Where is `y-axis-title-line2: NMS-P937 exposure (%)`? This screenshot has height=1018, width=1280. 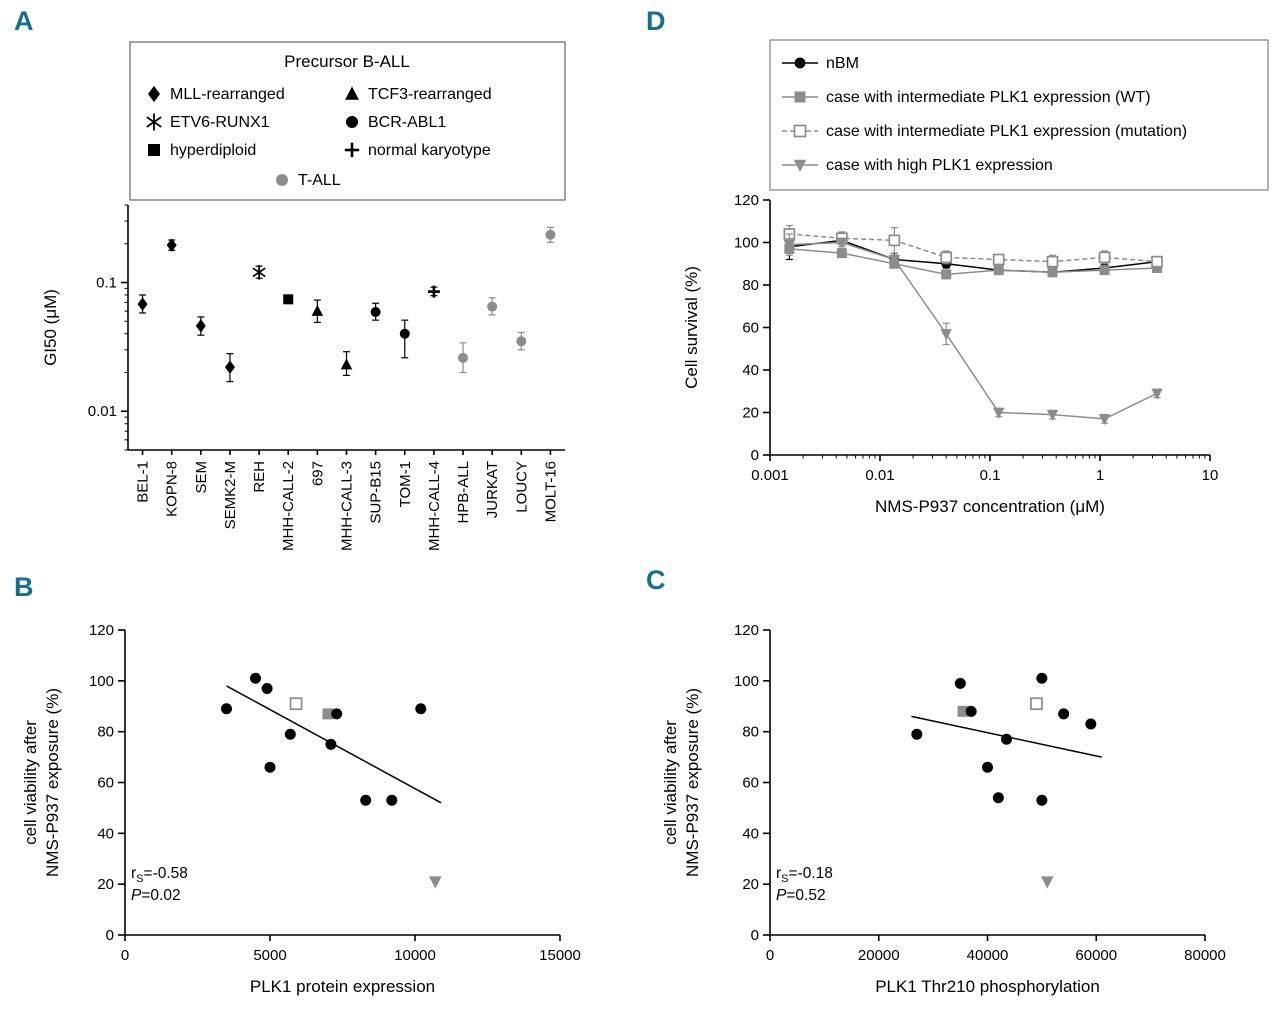
y-axis-title-line2: NMS-P937 exposure (%) is located at coordinates (52, 782).